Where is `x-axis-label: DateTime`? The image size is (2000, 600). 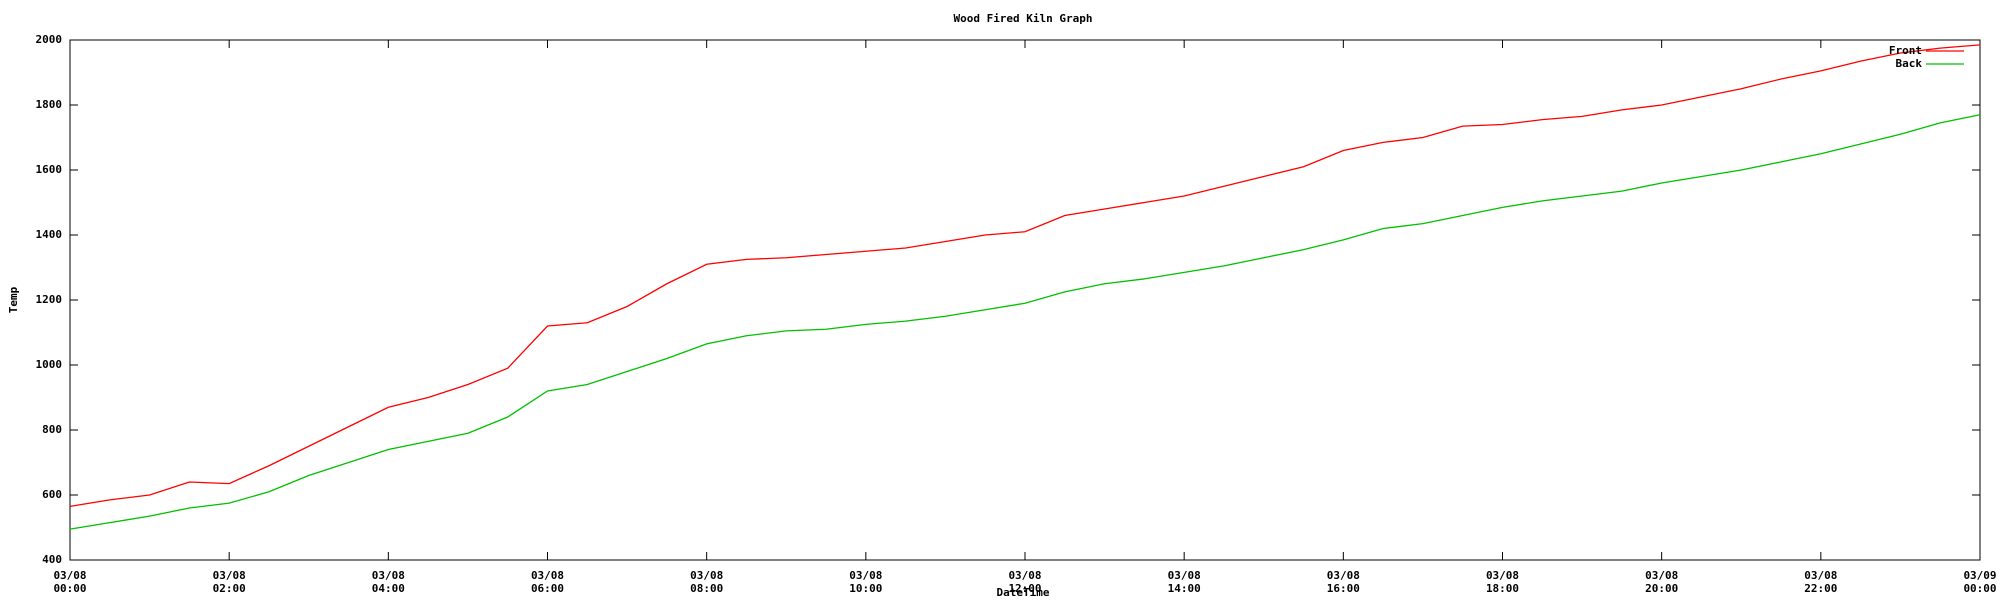 x-axis-label: DateTime is located at coordinates (1023, 592).